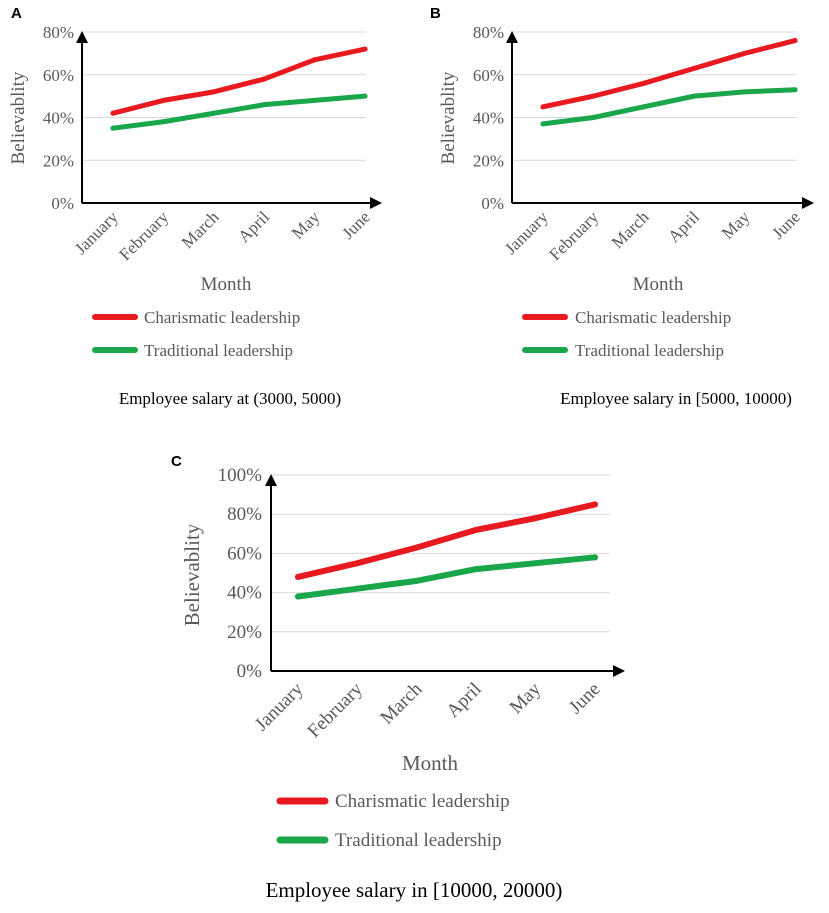  I want to click on chart-caption: Employee salary in [5000, 10000), so click(676, 398).